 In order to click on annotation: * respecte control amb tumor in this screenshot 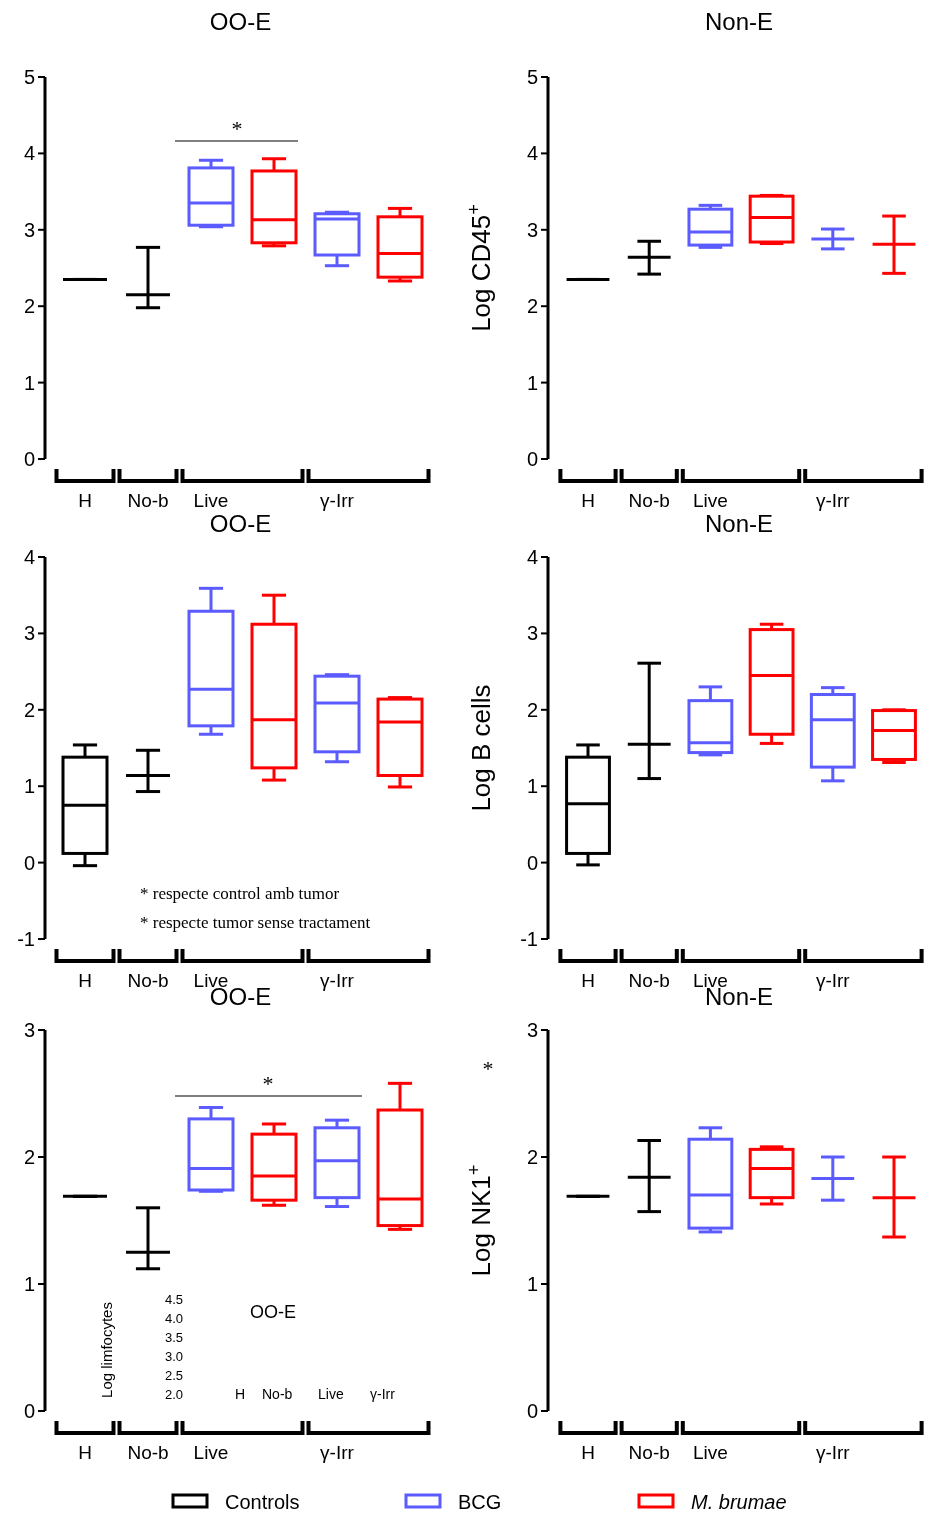, I will do `click(240, 893)`.